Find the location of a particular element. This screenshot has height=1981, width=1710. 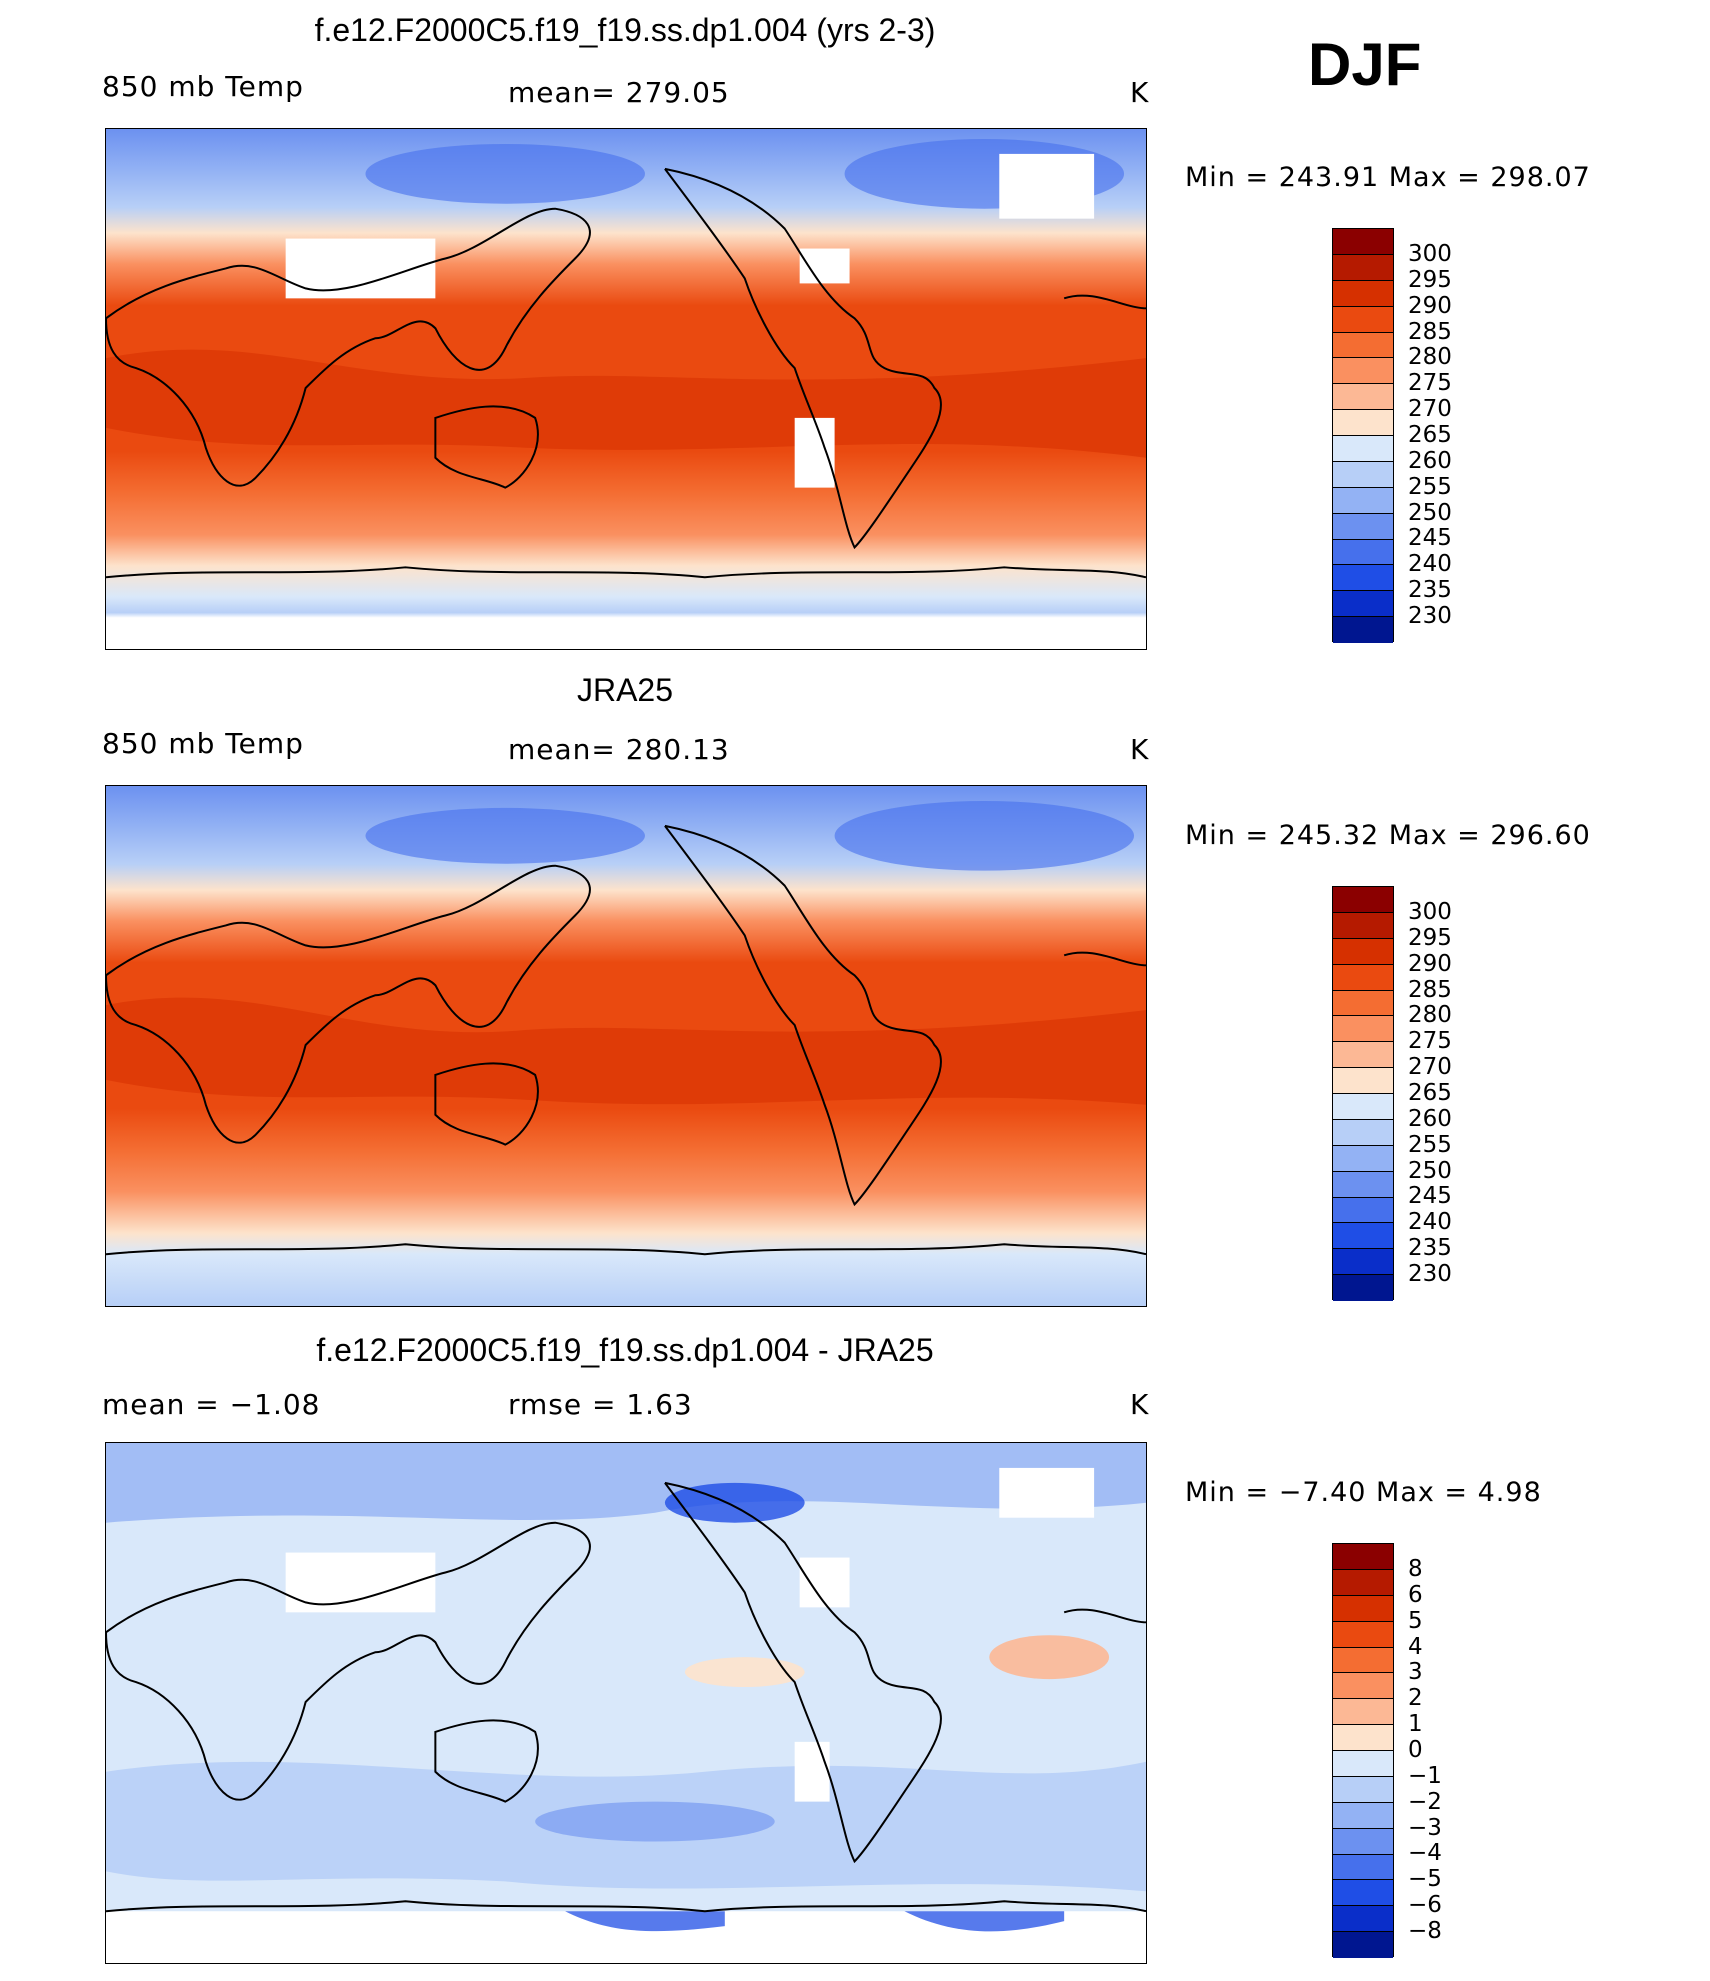

panel-2-minmax: Min = 245.32 Max = 296.60 is located at coordinates (1388, 835).